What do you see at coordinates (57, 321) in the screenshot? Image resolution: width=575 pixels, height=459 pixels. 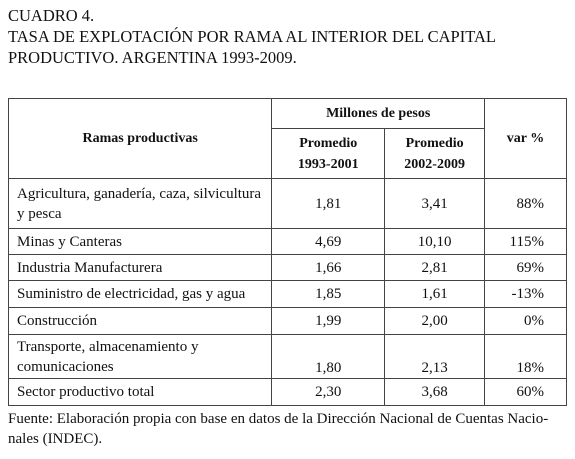 I see `row-label-line: Construcción` at bounding box center [57, 321].